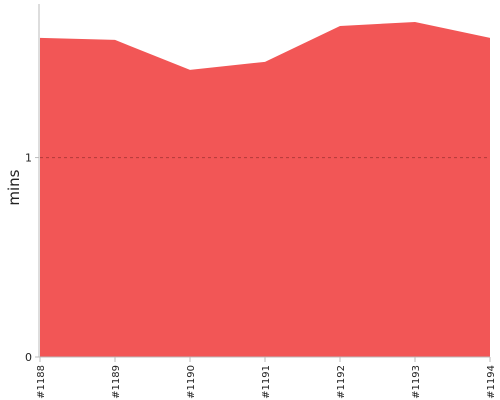  Describe the element at coordinates (266, 382) in the screenshot. I see `x-tick-label: #1191` at that location.